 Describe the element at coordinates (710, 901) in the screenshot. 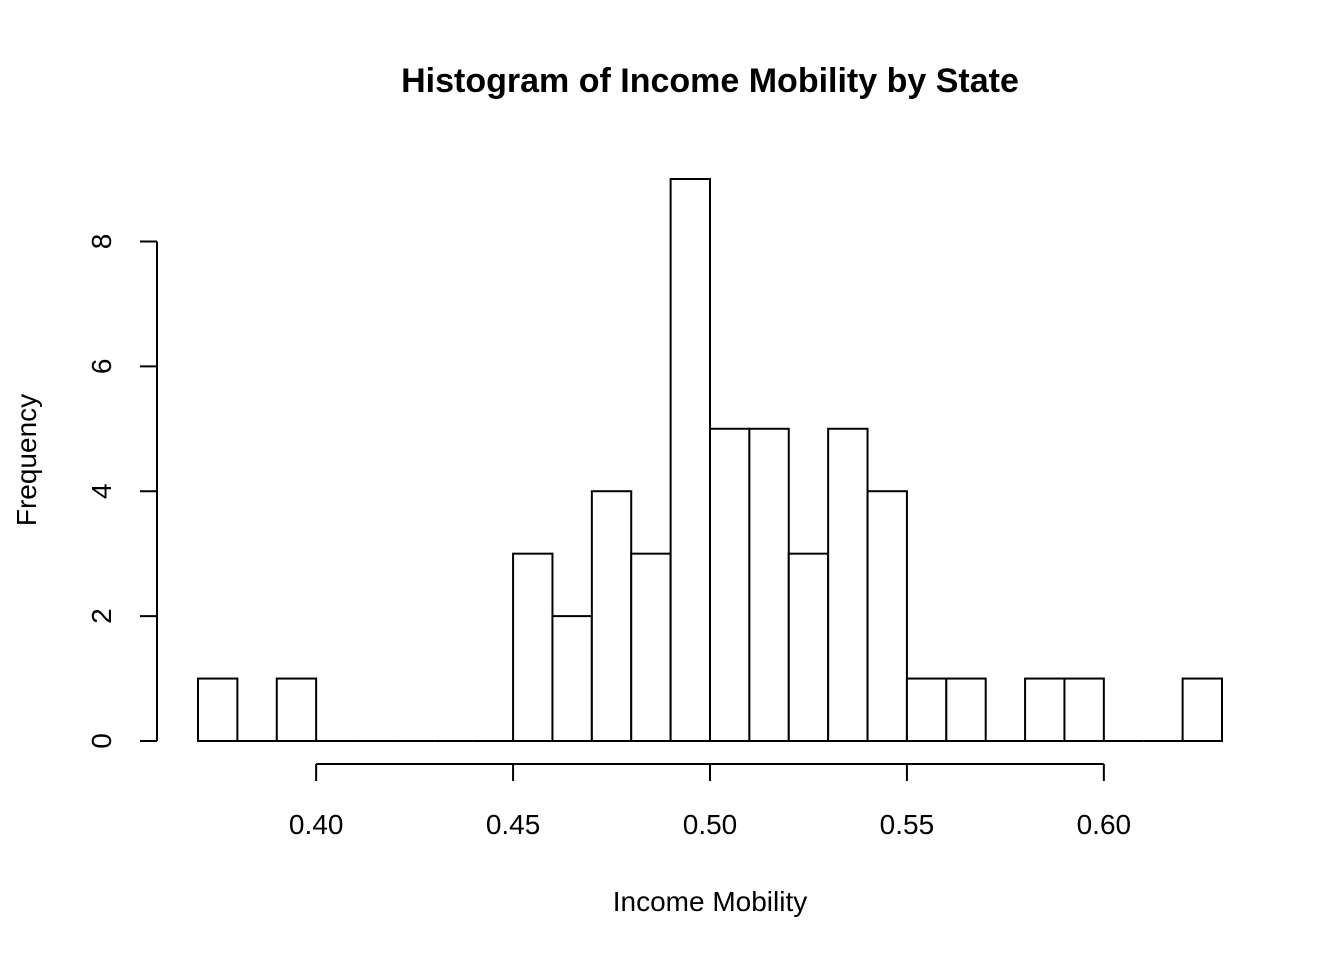

I see `x-axis-title: Income Mobility` at that location.